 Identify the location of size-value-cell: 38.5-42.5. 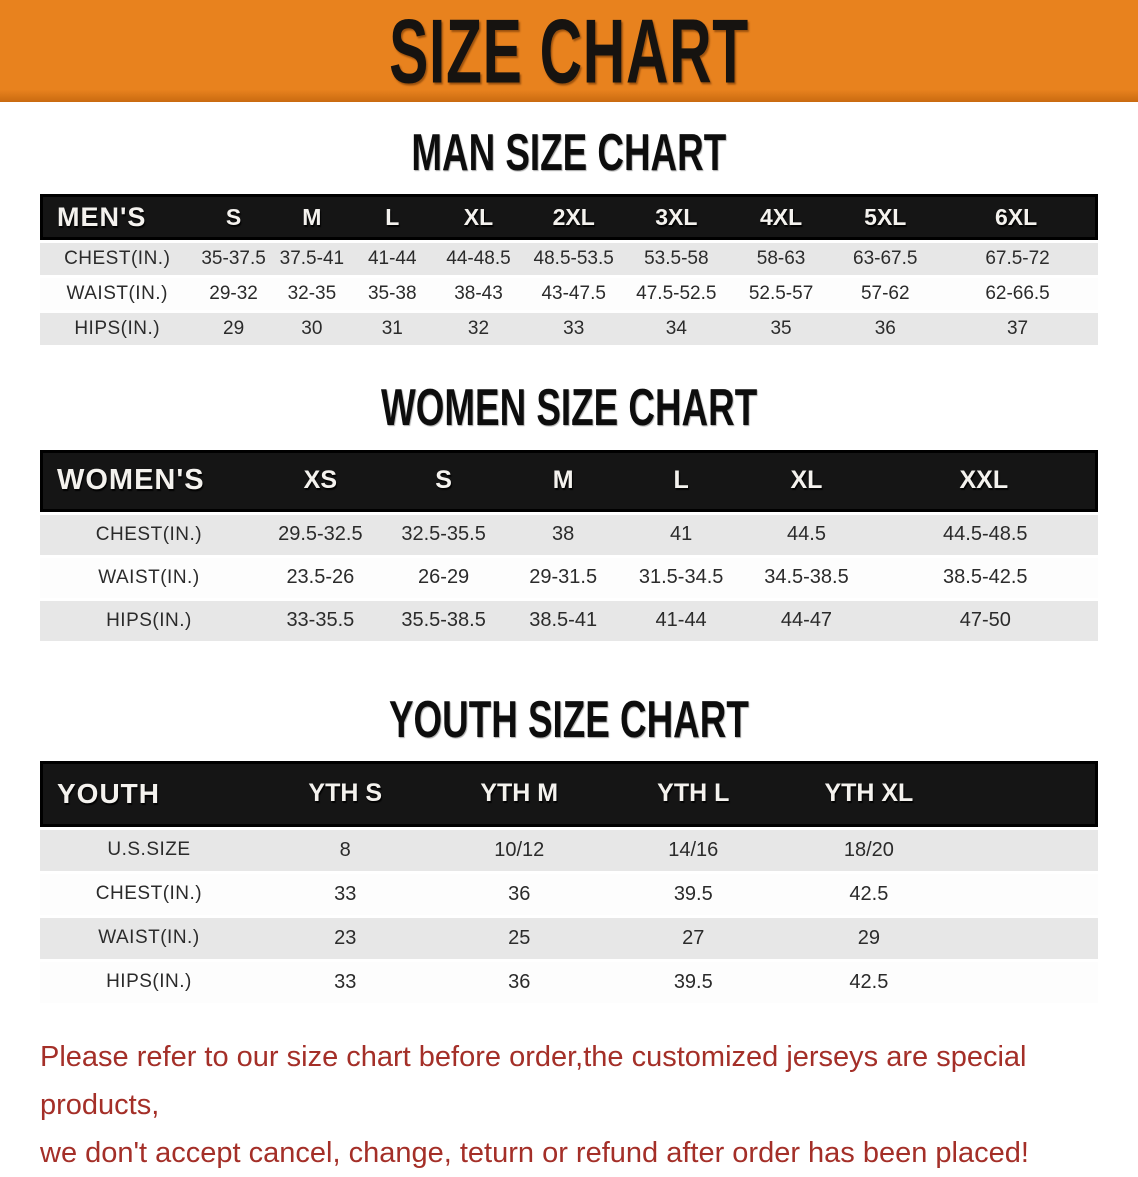
(985, 576).